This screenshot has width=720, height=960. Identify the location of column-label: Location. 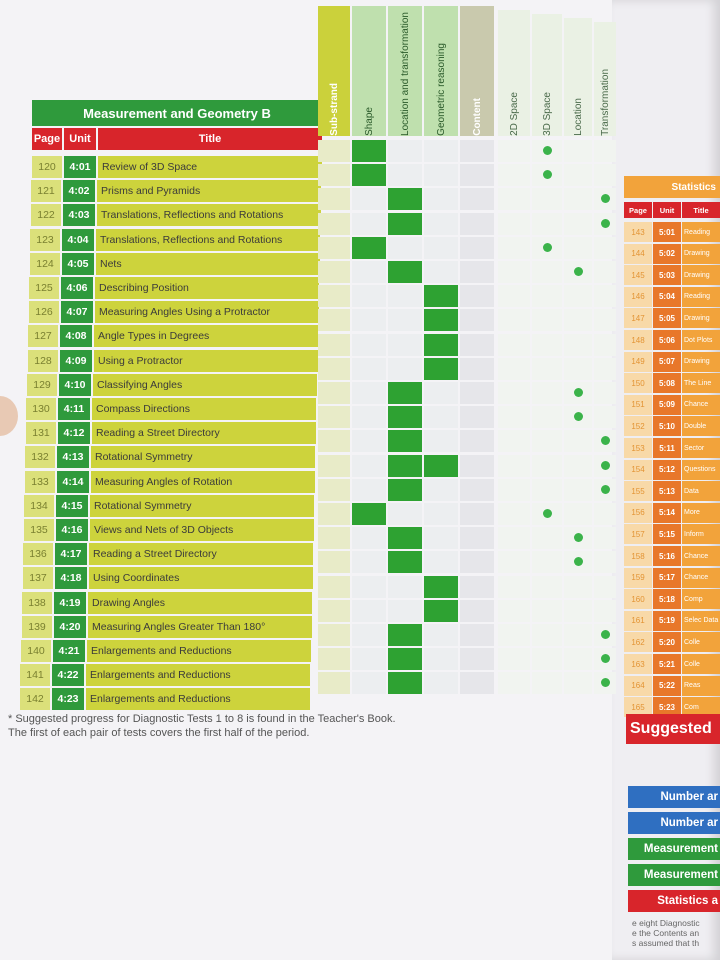
(578, 117).